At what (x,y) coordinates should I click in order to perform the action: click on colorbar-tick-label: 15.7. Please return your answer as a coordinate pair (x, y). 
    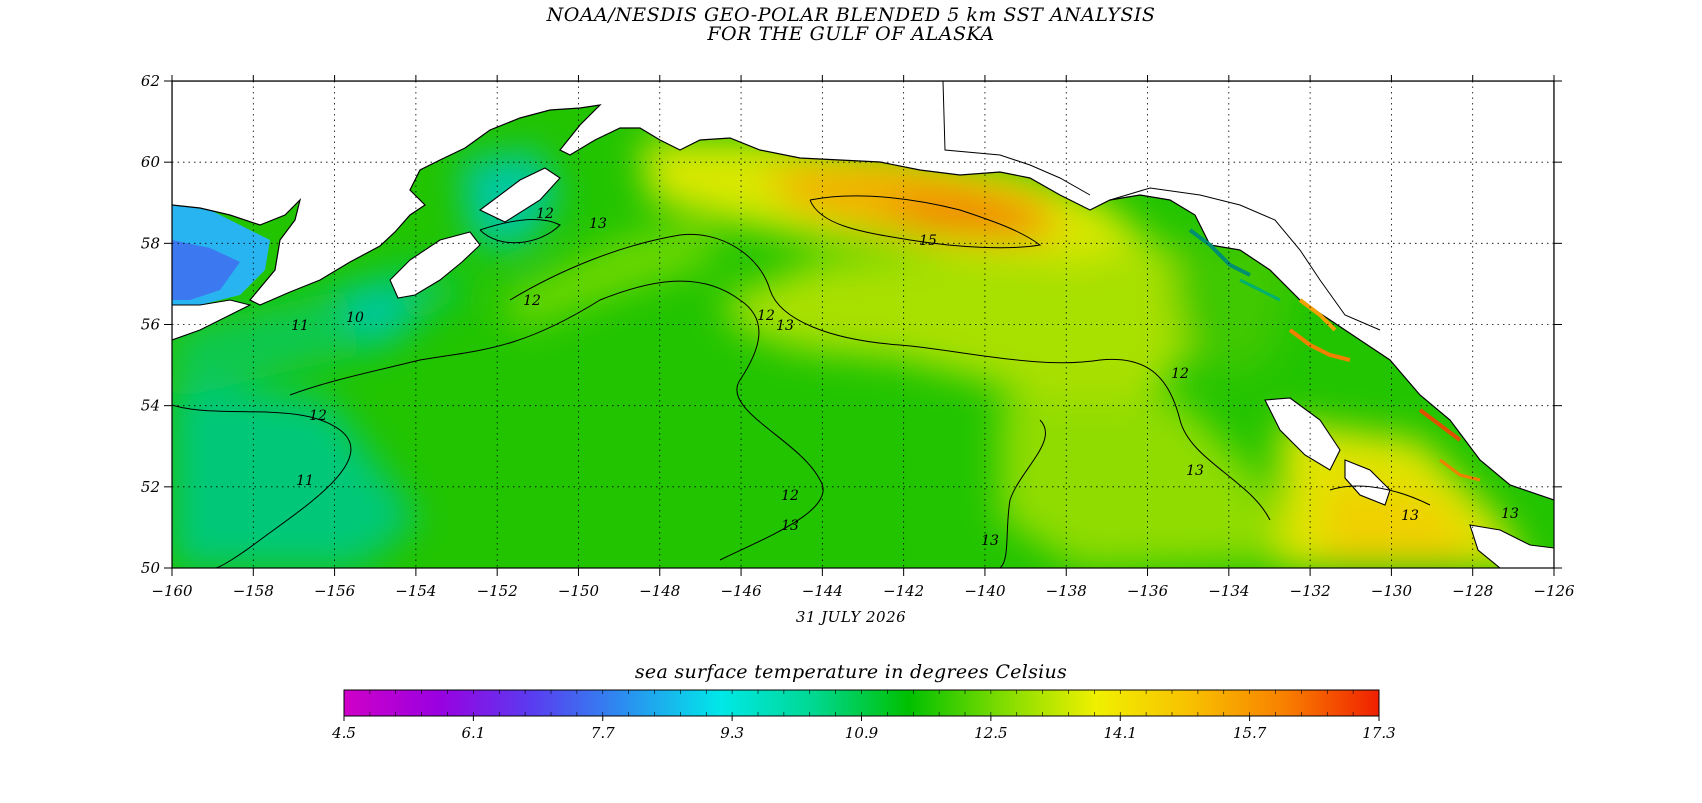
    Looking at the image, I should click on (1250, 733).